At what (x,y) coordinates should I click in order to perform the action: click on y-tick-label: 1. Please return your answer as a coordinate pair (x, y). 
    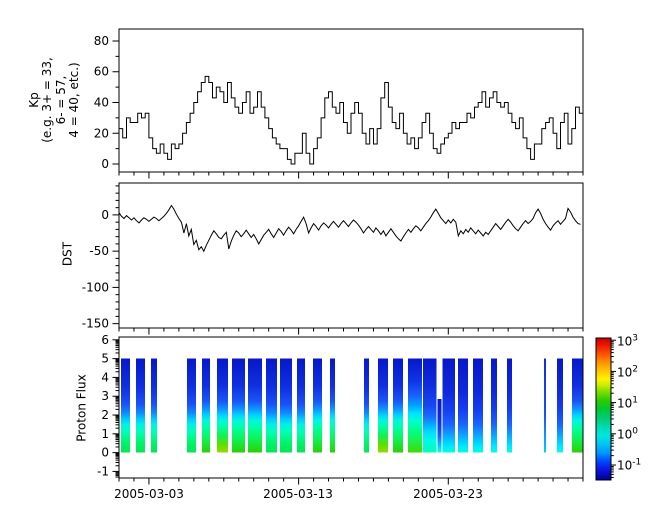
    Looking at the image, I should click on (105, 434).